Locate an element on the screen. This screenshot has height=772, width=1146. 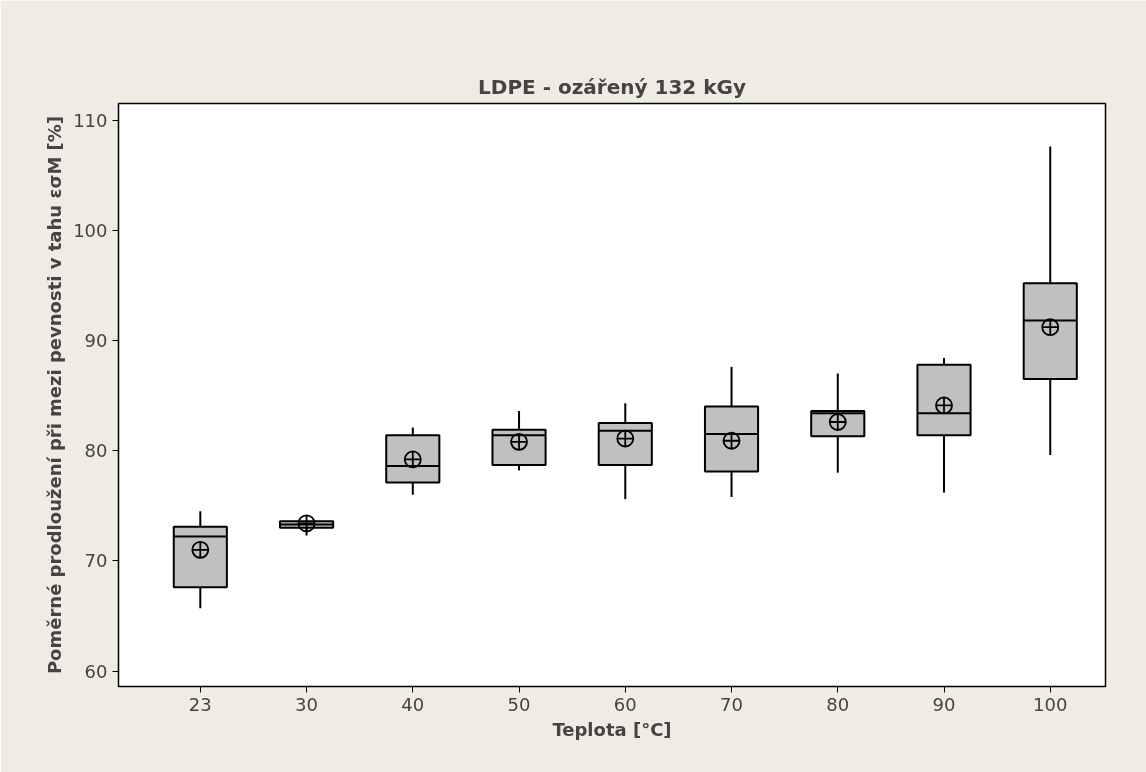
x-tick-label: 50 is located at coordinates (519, 704).